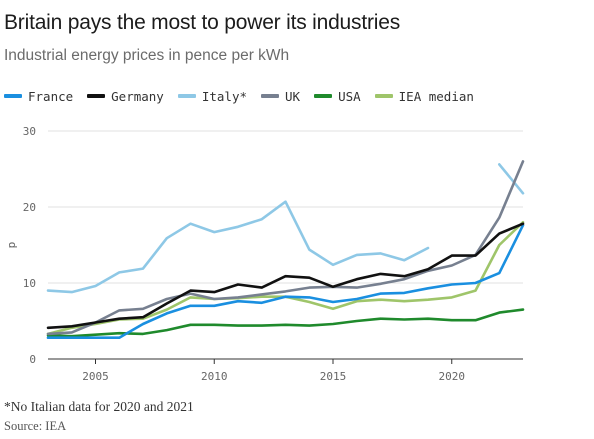 Image resolution: width=594 pixels, height=439 pixels. What do you see at coordinates (452, 376) in the screenshot?
I see `x-tick-label-2020: 2020` at bounding box center [452, 376].